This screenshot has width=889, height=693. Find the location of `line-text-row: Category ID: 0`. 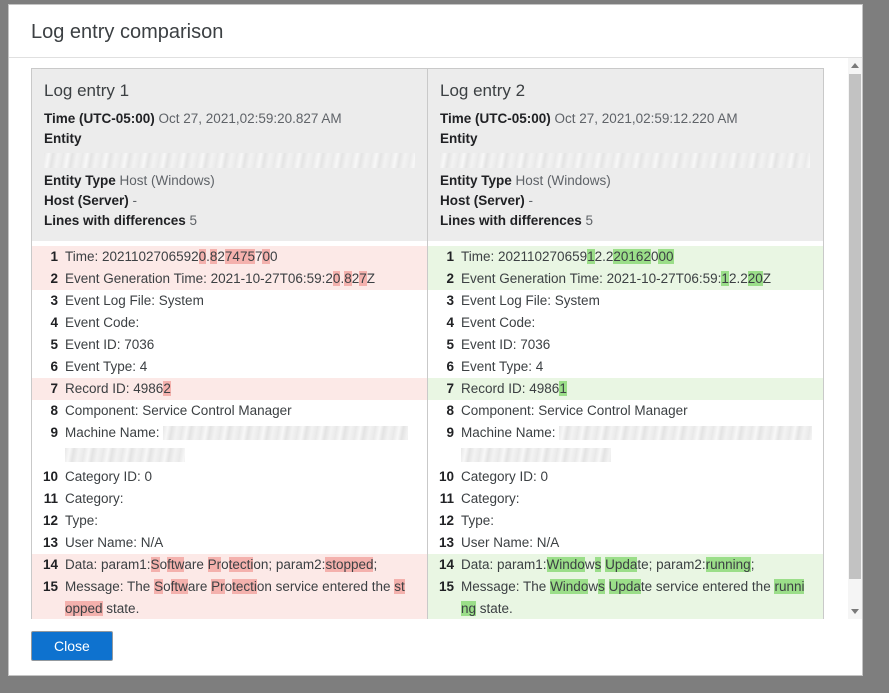

line-text-row: Category ID: 0 is located at coordinates (243, 477).